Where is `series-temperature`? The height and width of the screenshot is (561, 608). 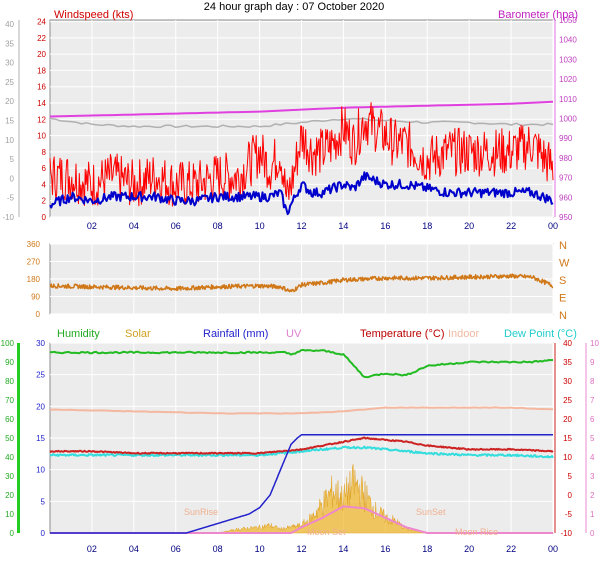
series-temperature is located at coordinates (301, 445).